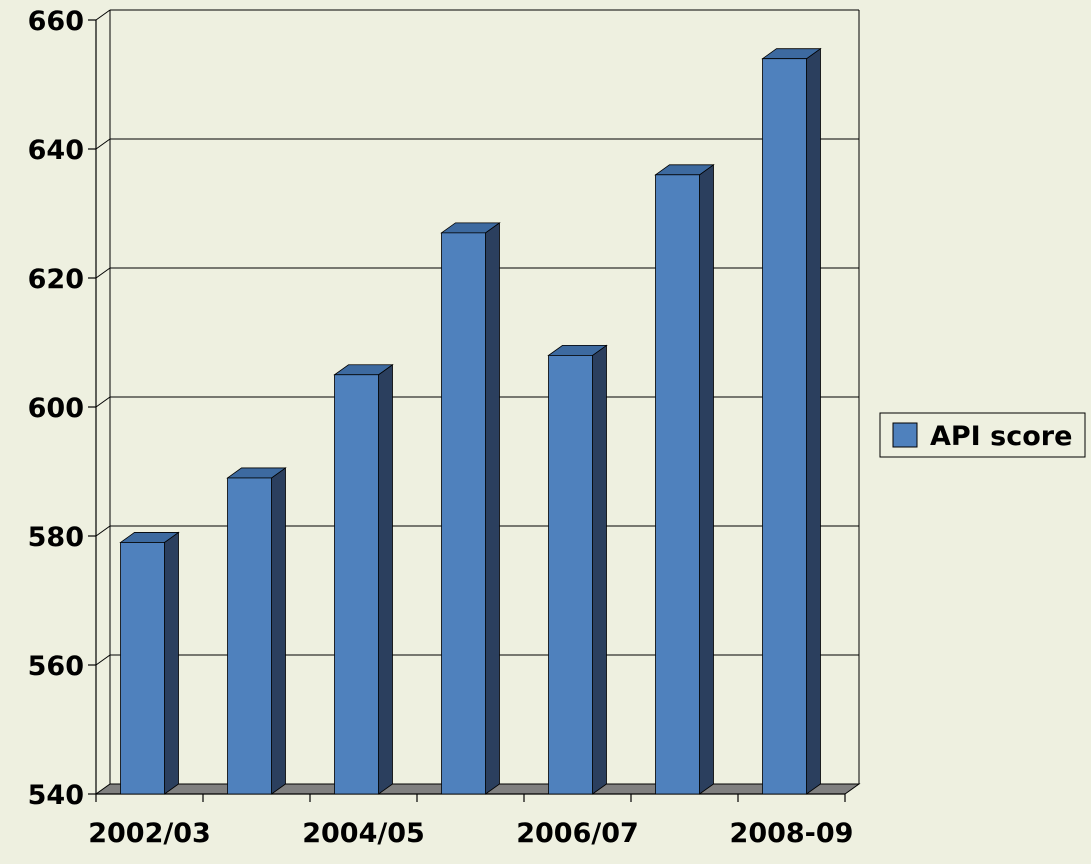 This screenshot has width=1091, height=864. What do you see at coordinates (905, 435) in the screenshot?
I see `legend-swatch` at bounding box center [905, 435].